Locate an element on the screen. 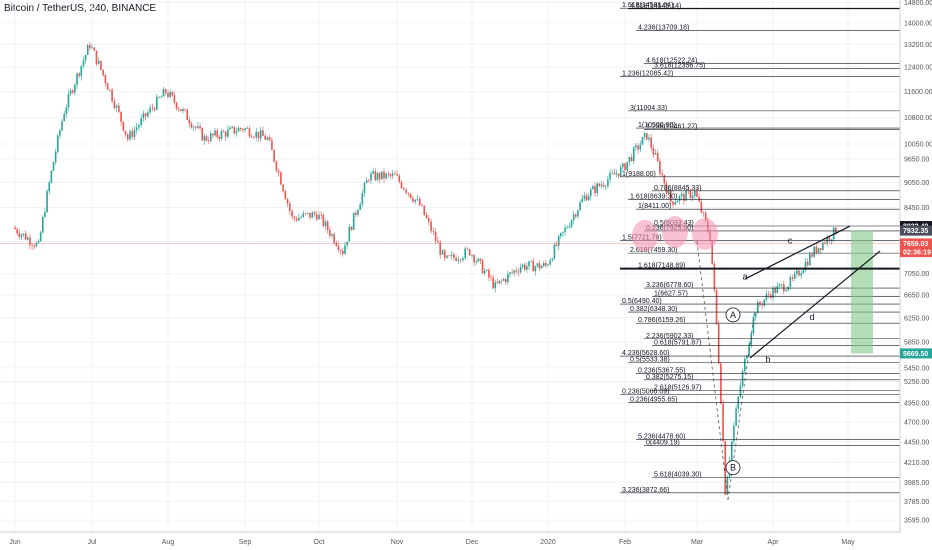 This screenshot has width=932, height=550. chart-title: Bitcoin / TetherUS, 240, BINANCE is located at coordinates (80, 8).